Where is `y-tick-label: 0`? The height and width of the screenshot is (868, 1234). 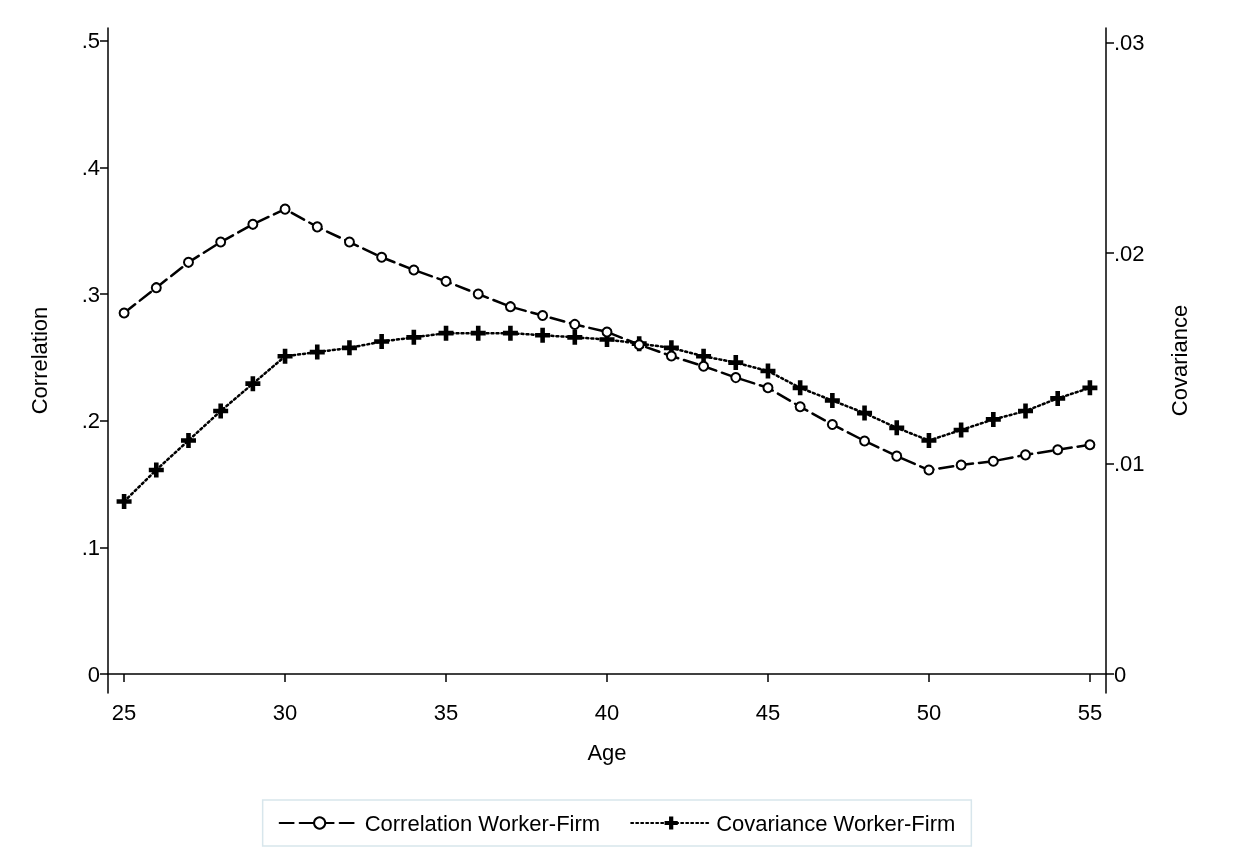
y-tick-label: 0 is located at coordinates (93, 674).